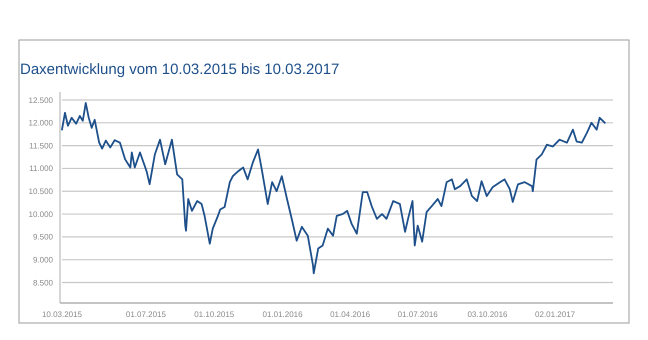  I want to click on x-tick-label: 01.07.2016, so click(418, 314).